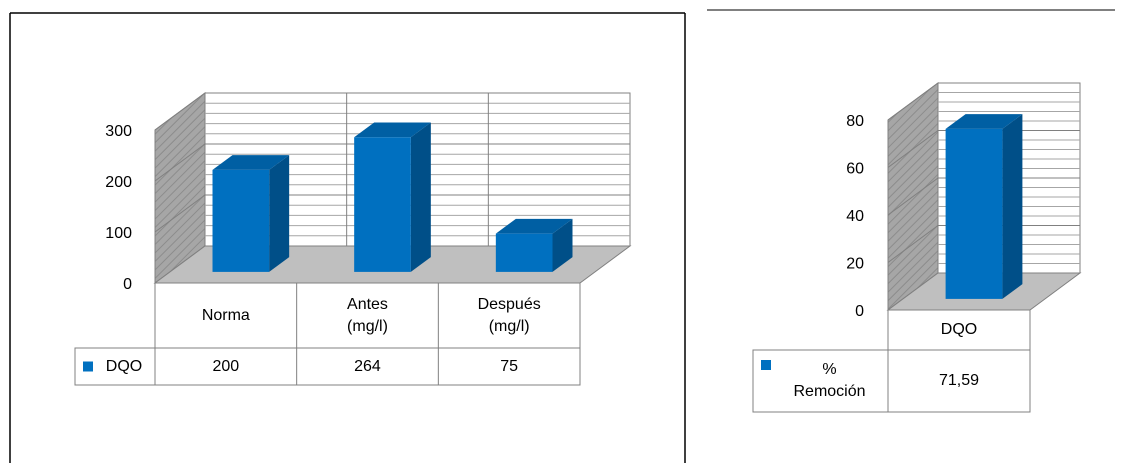 Image resolution: width=1125 pixels, height=463 pixels. I want to click on value-label: 200, so click(226, 366).